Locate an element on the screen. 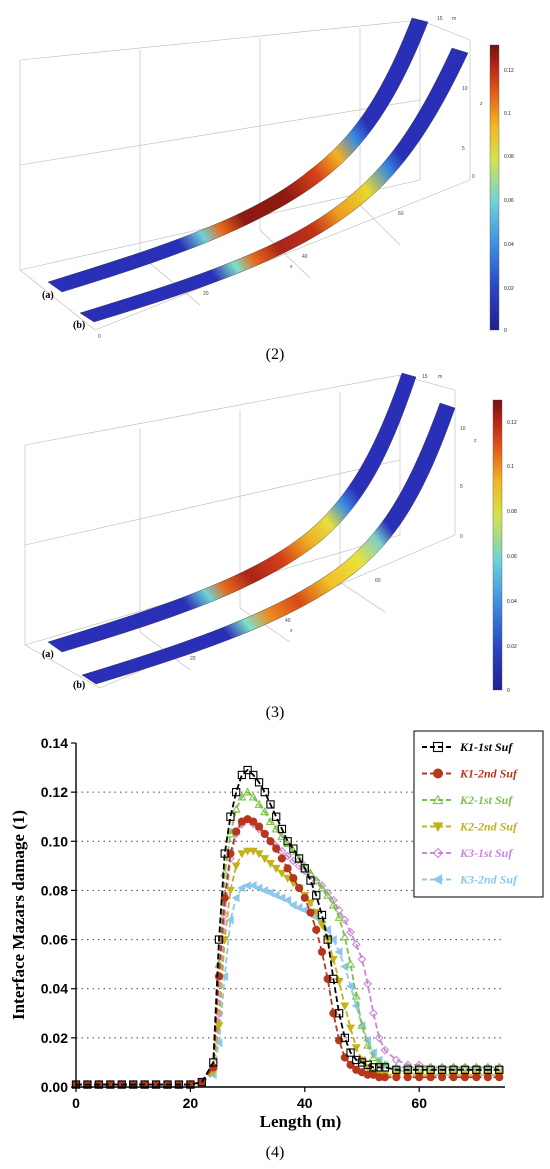 The width and height of the screenshot is (550, 1169). colorbar-tick: 0.08 is located at coordinates (512, 512).